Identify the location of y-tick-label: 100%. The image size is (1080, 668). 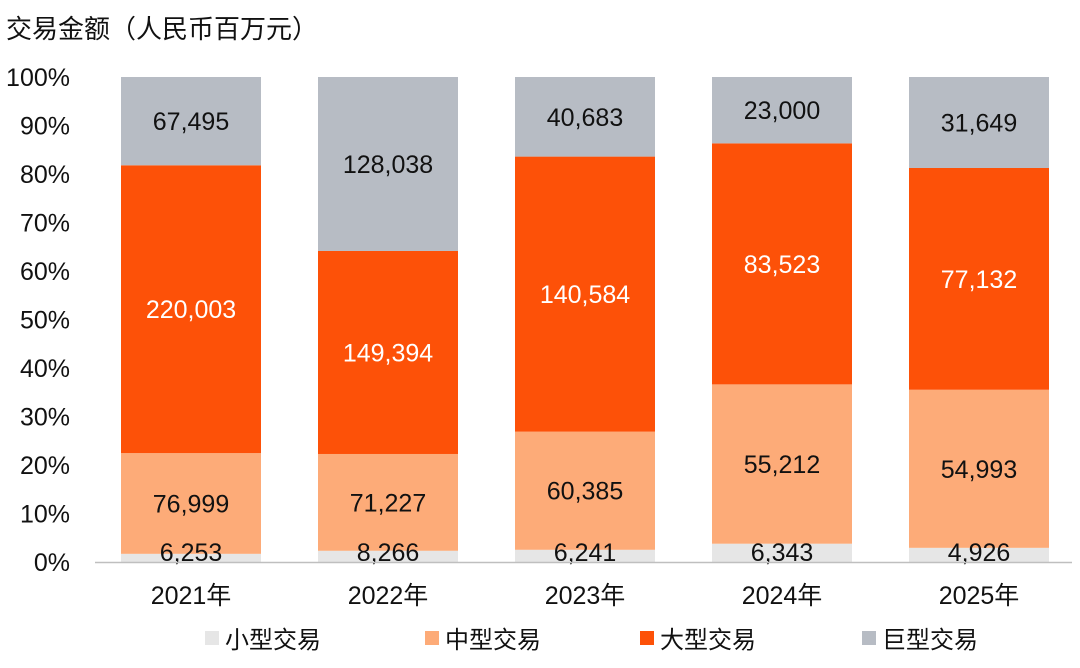
(38, 78).